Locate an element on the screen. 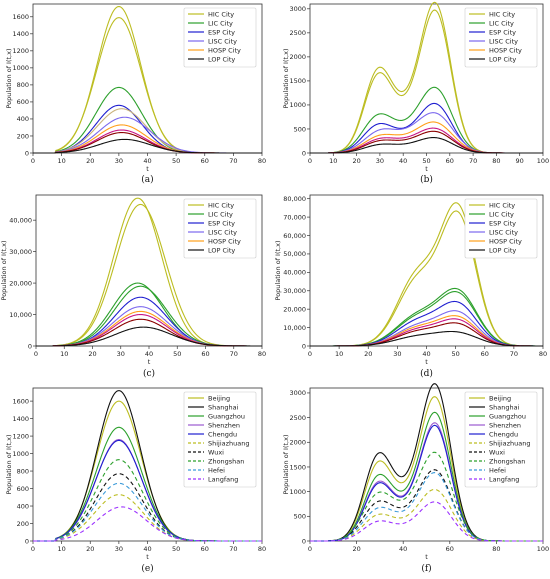 This screenshot has height=579, width=550. series-line-langfang is located at coordinates (426, 521).